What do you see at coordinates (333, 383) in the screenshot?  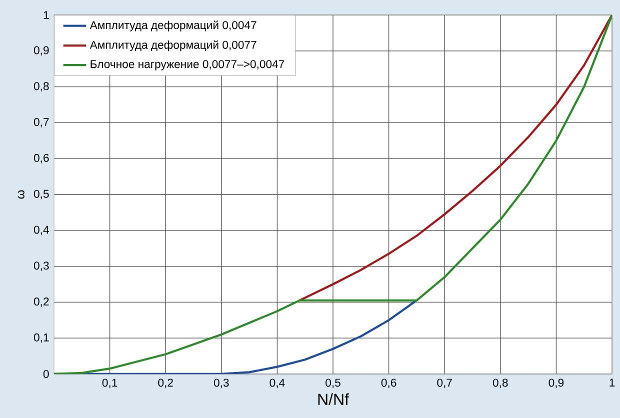 I see `x-tick-label: 0,5` at bounding box center [333, 383].